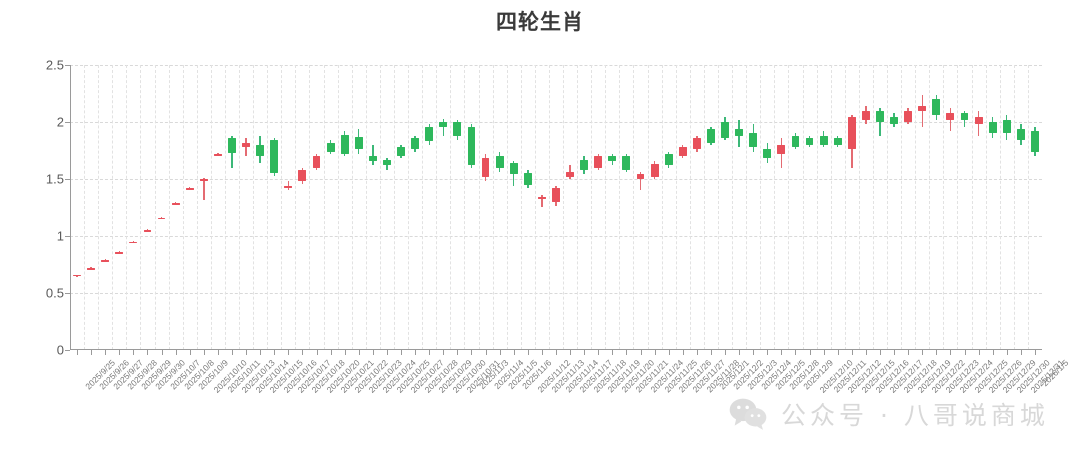 Image resolution: width=1080 pixels, height=450 pixels. I want to click on y-axis-label: 1, so click(60, 236).